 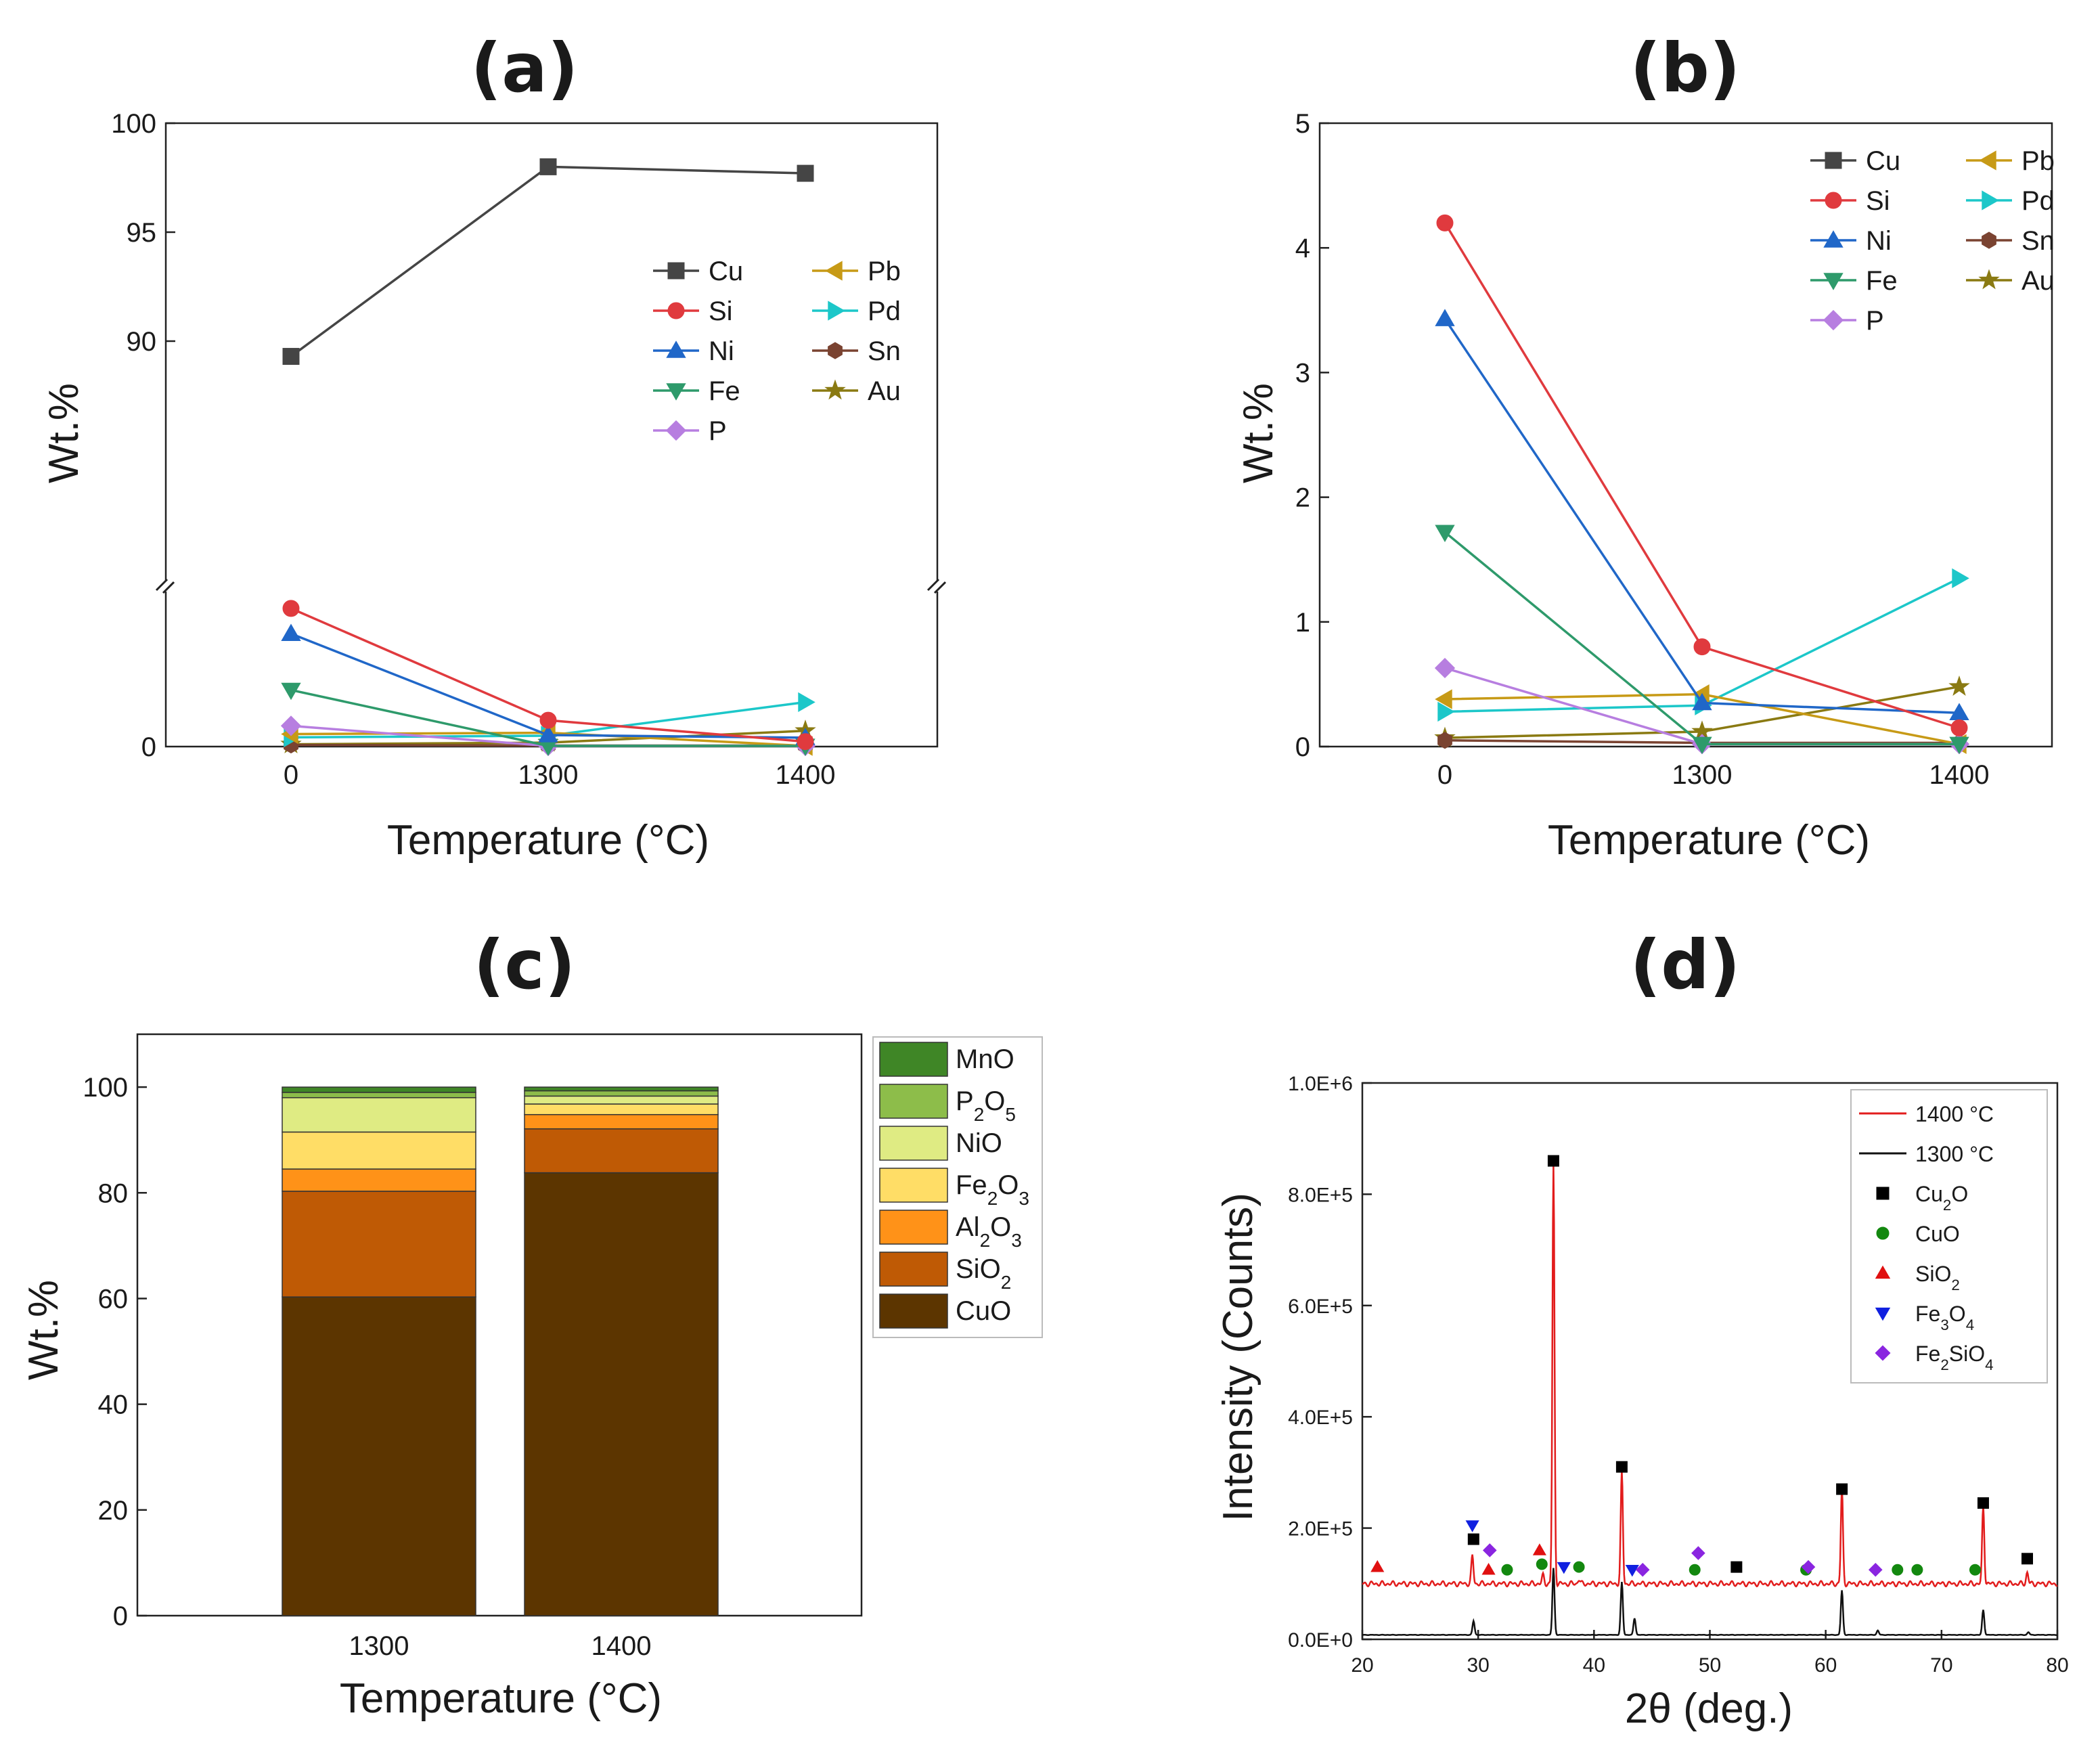 I want to click on panel-c-bar-Fe2O3, so click(x=621, y=1109).